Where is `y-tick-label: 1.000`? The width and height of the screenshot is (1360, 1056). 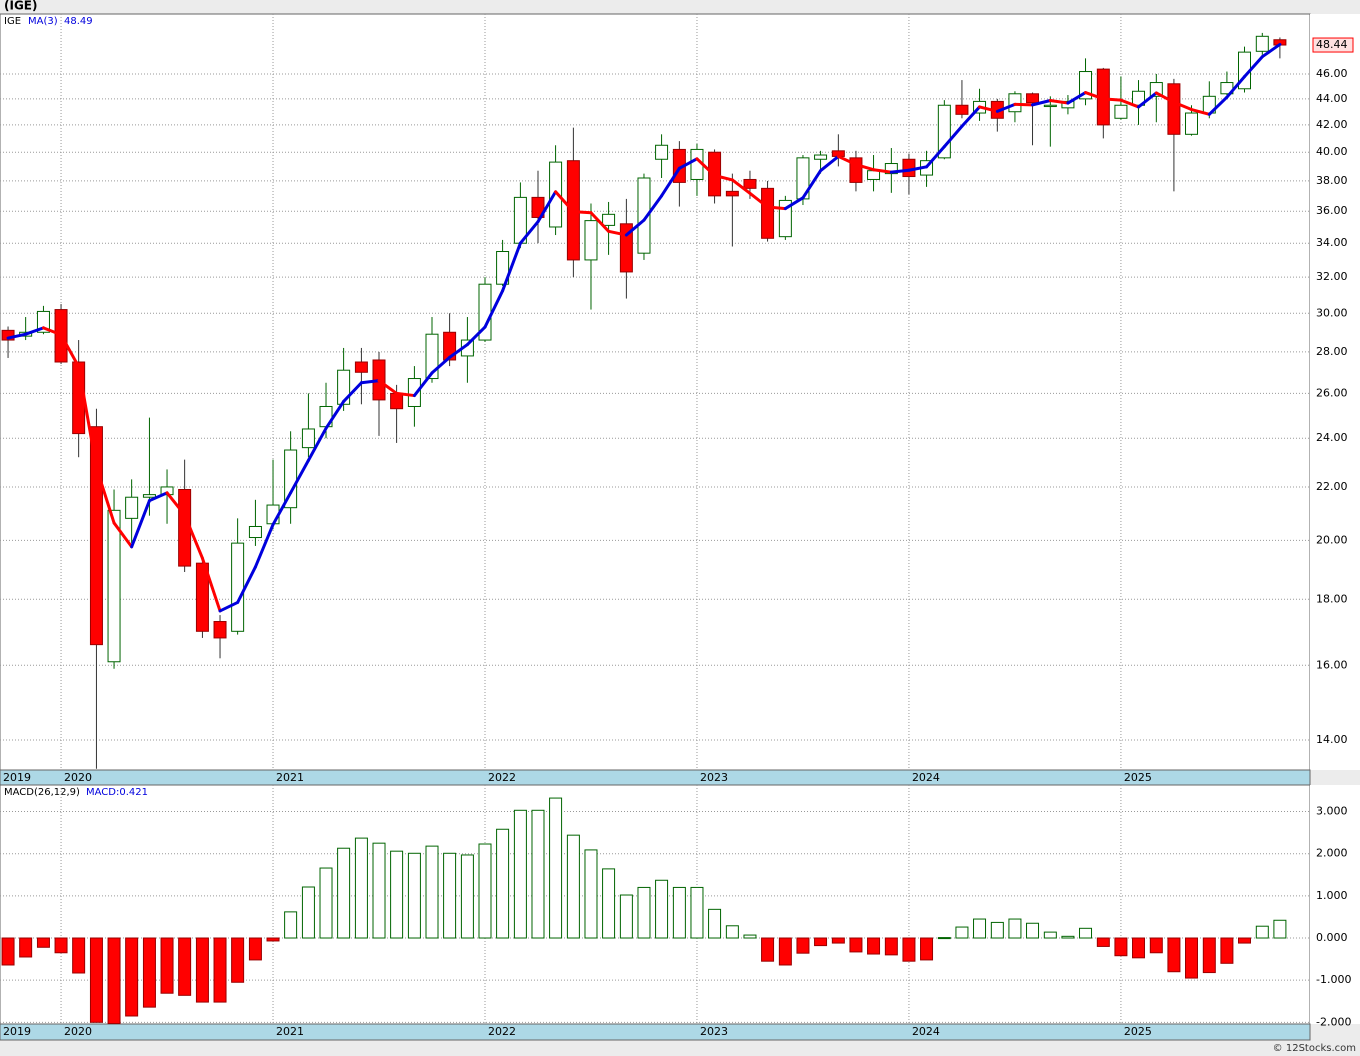
y-tick-label: 1.000 is located at coordinates (1332, 895).